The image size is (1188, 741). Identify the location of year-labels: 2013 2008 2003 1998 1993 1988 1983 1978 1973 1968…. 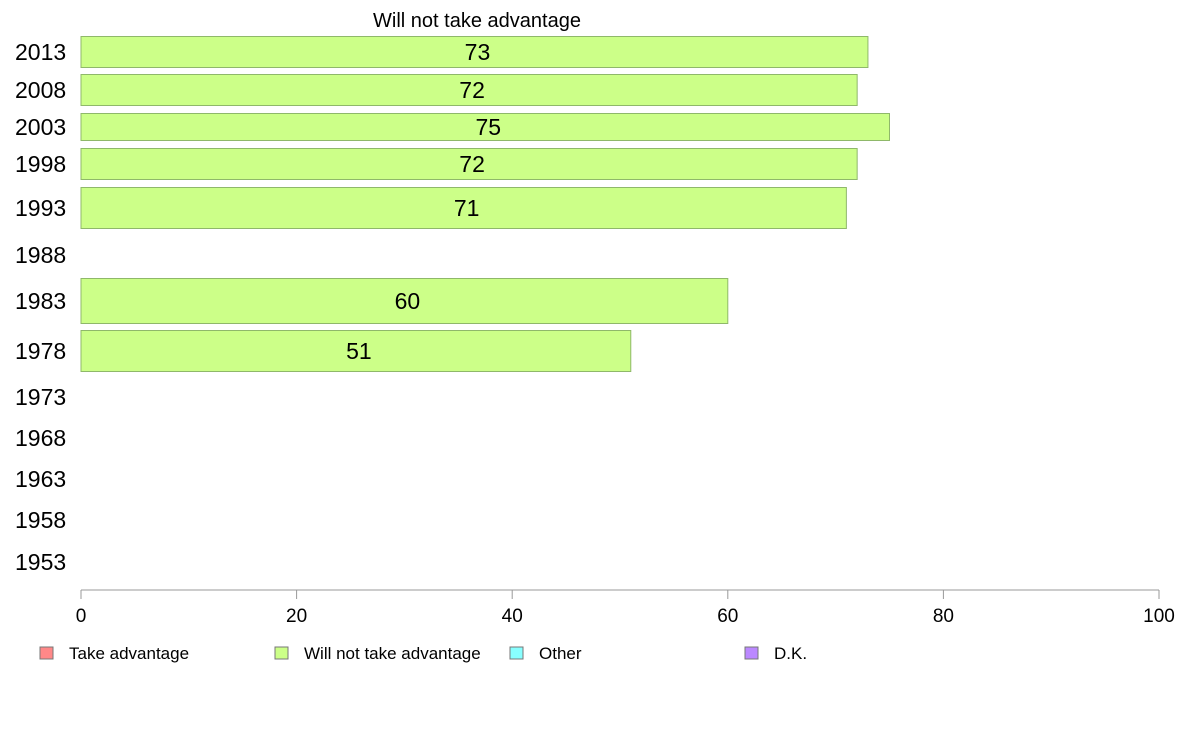
(40, 307).